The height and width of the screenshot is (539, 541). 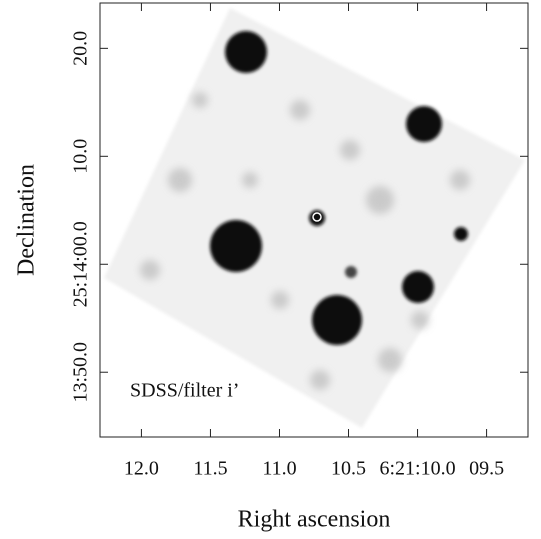 I want to click on x-tick-label: 10.5, so click(x=348, y=469).